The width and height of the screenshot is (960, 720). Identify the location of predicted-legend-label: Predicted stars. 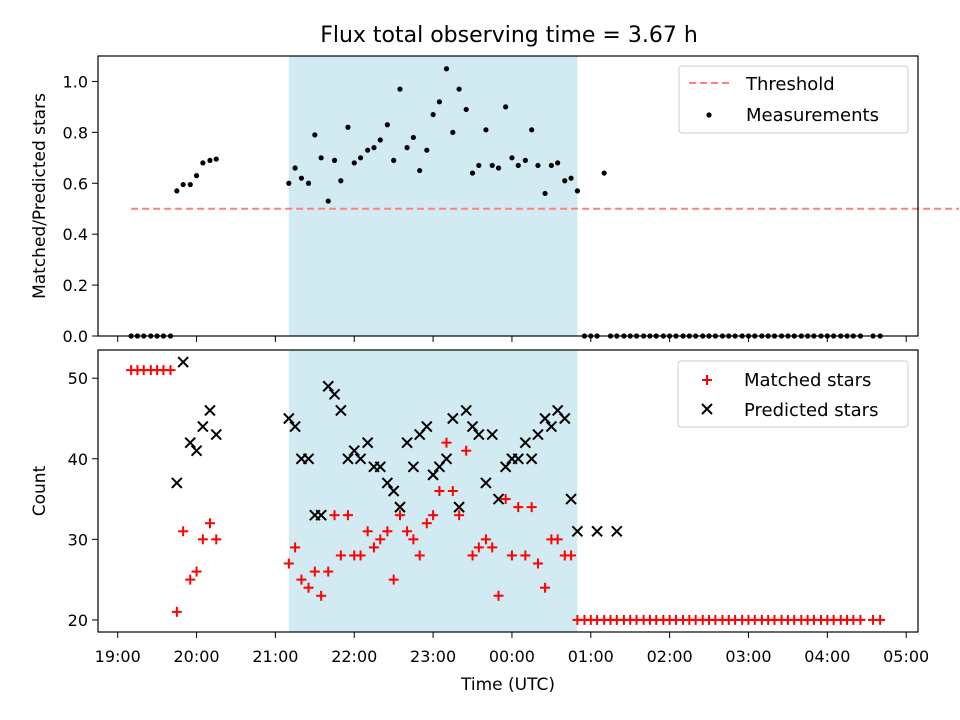
(811, 410).